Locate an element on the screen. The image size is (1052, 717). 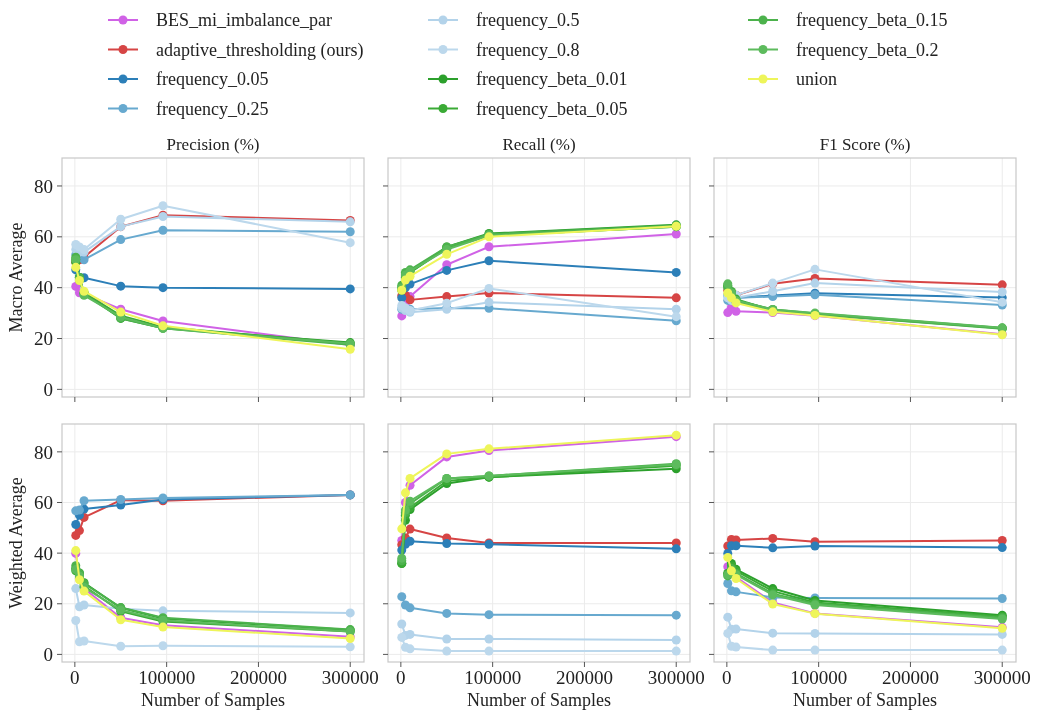
legend-label: frequency_0.05 is located at coordinates (212, 79).